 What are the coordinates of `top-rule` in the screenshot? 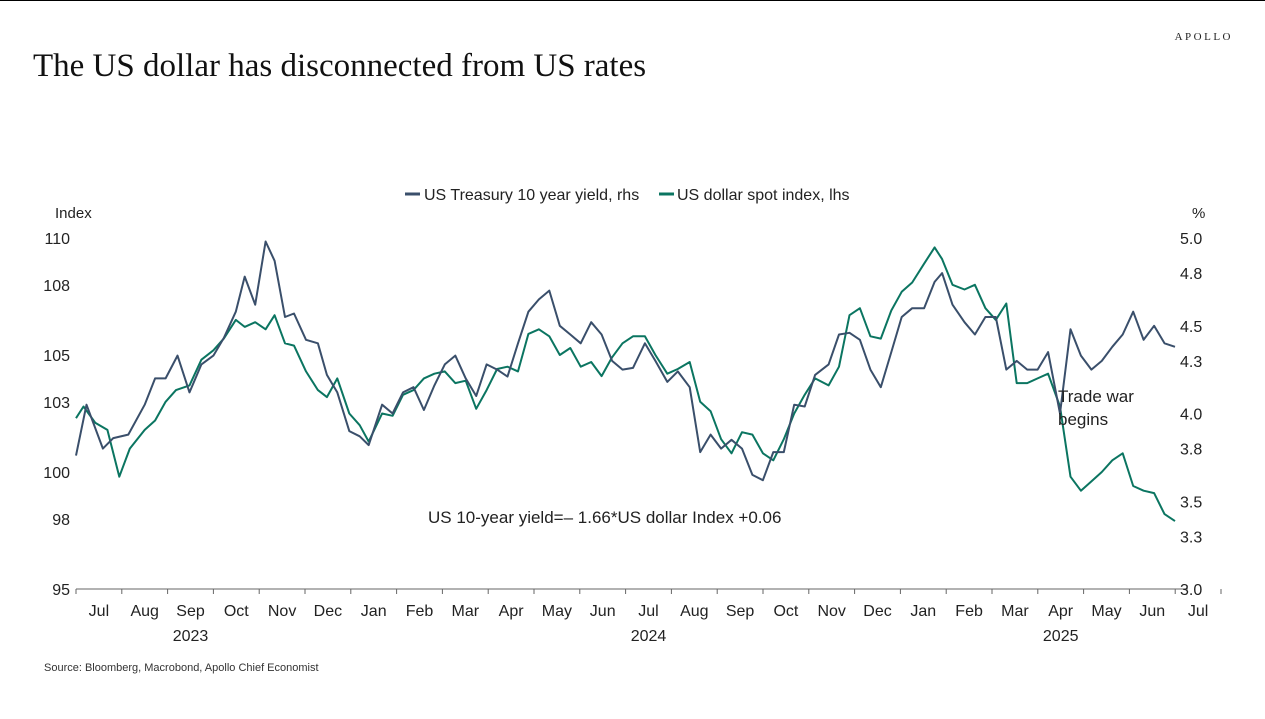 It's located at (632, 0).